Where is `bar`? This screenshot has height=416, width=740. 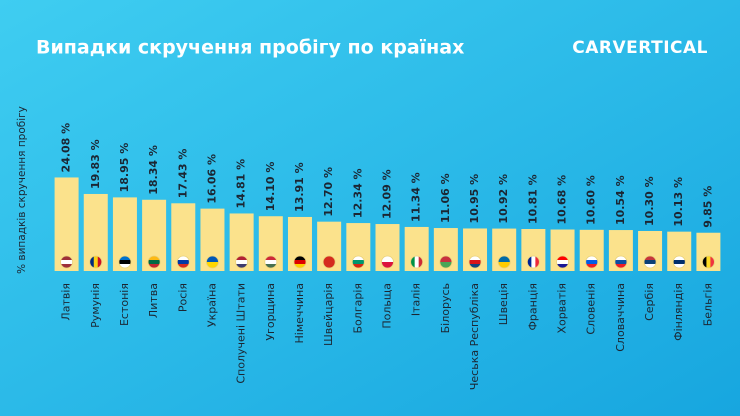 bar is located at coordinates (66, 224).